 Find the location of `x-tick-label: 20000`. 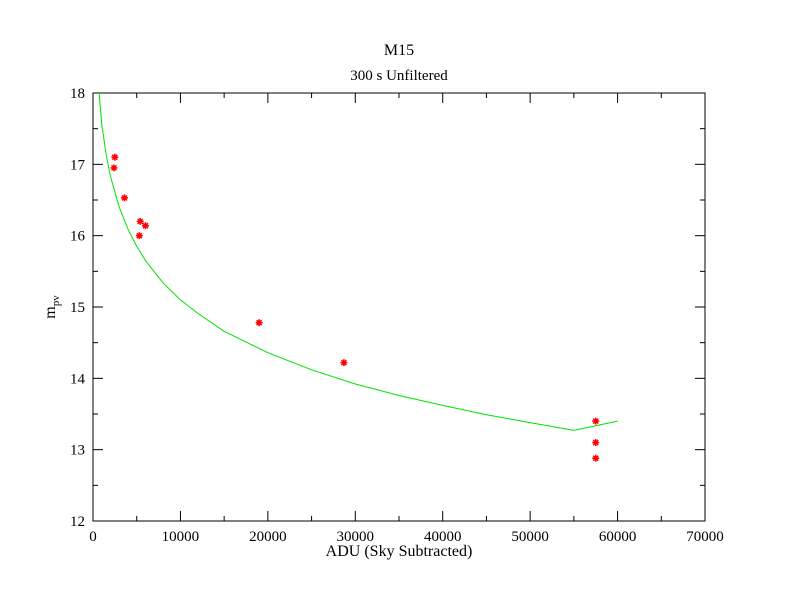

x-tick-label: 20000 is located at coordinates (268, 537).